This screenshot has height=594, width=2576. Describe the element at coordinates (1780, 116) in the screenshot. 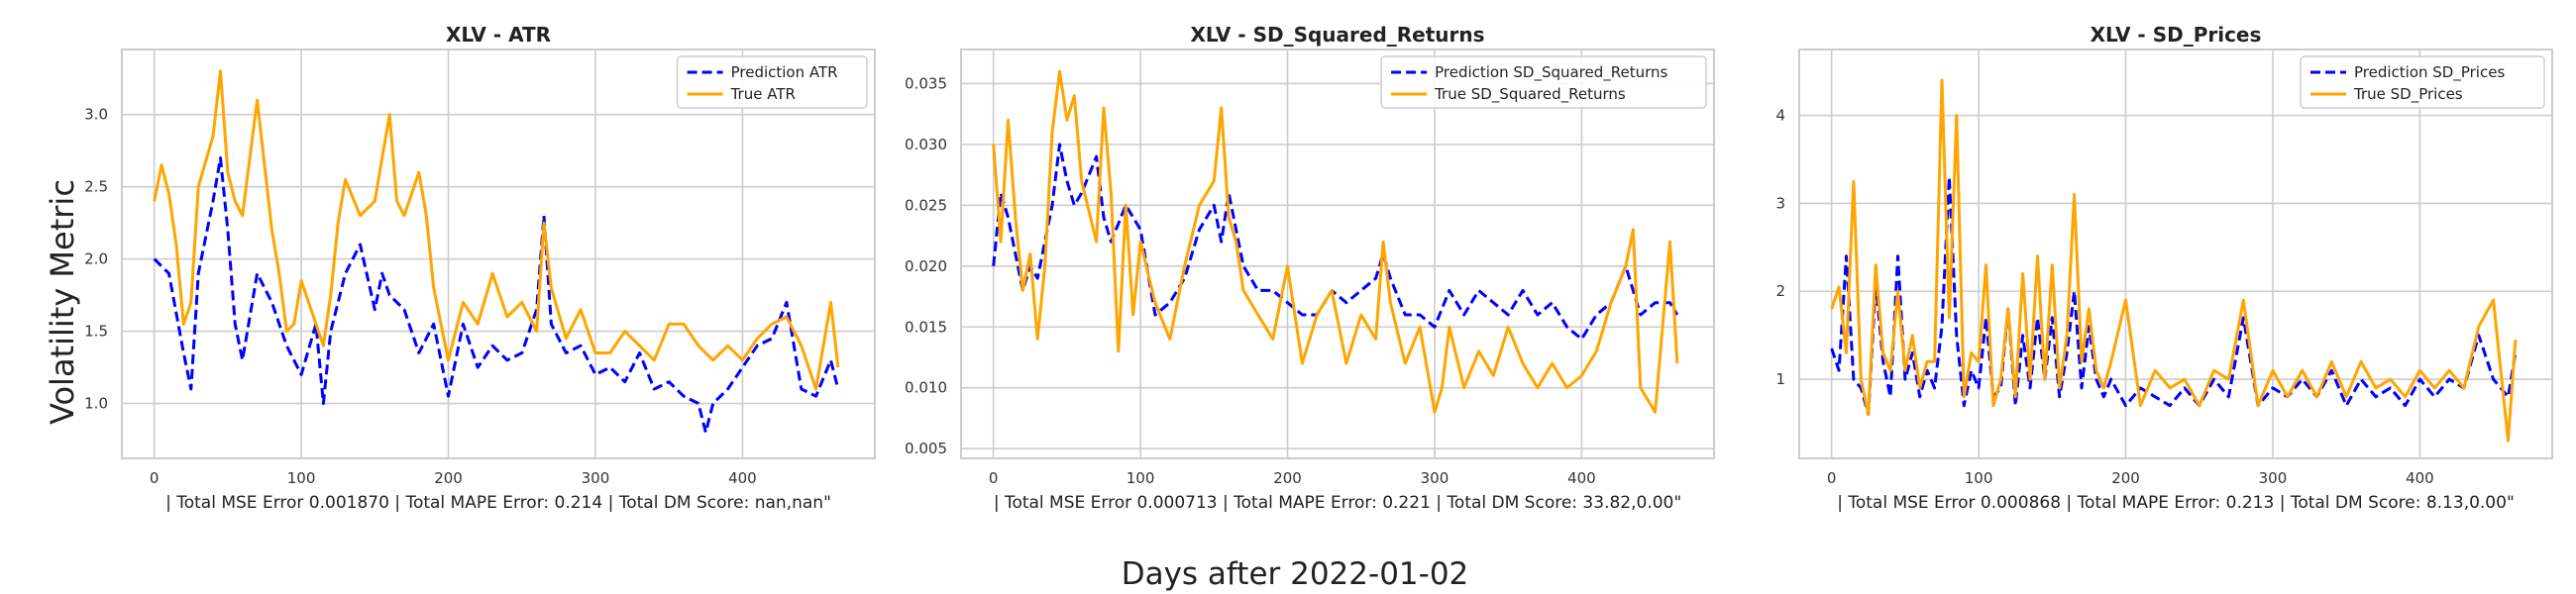

I see `y-tick-label: 4` at that location.